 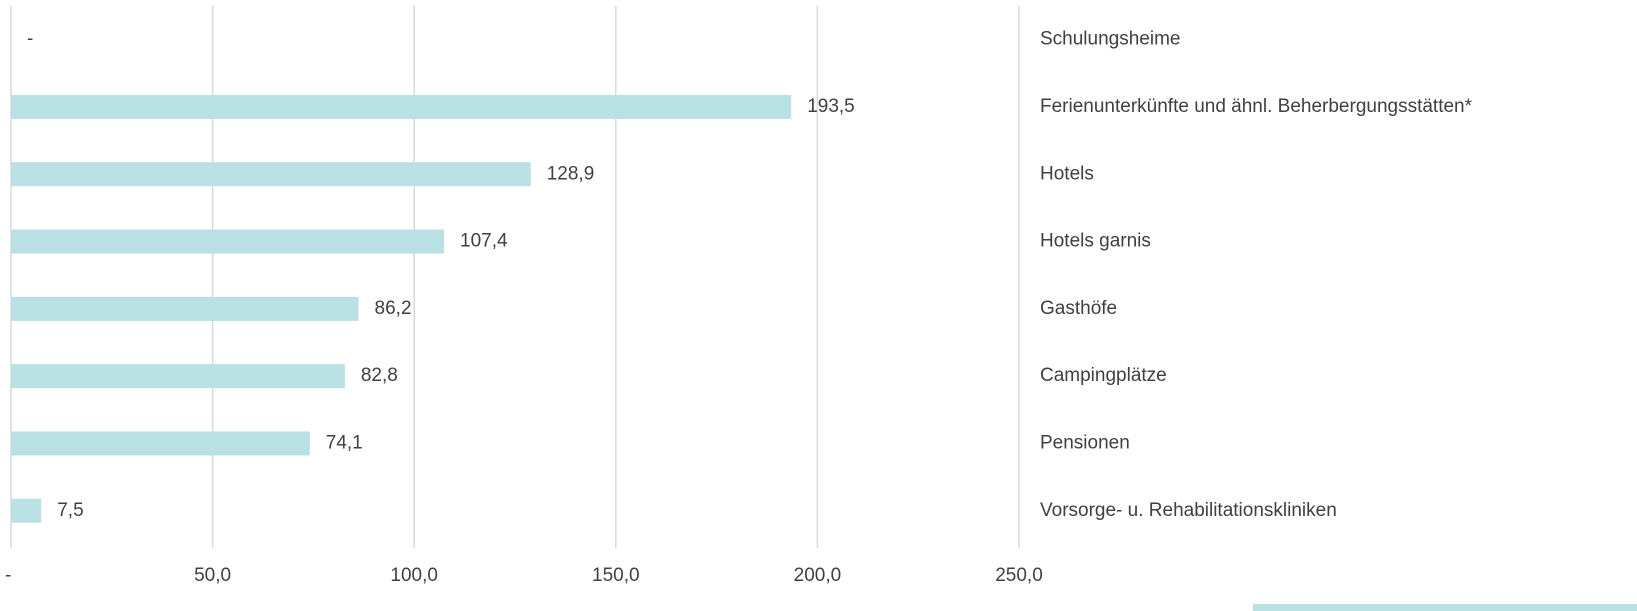 I want to click on x-tick-label: 250,0, so click(x=1019, y=575).